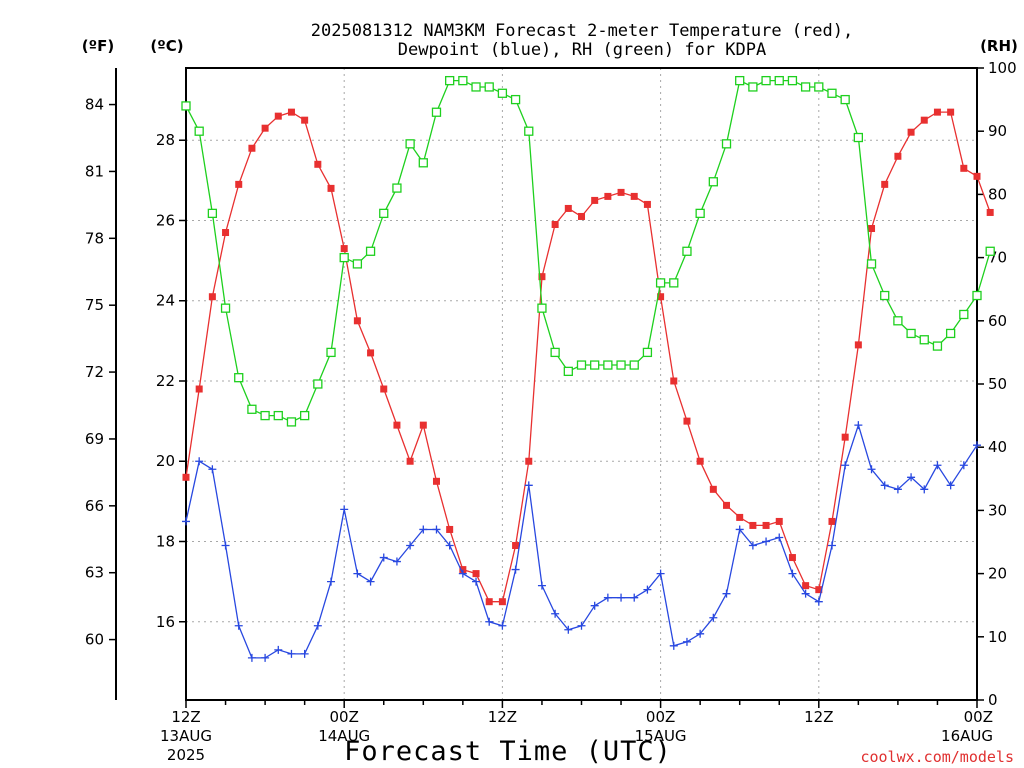  I want to click on credit-link: coolwx.com/models, so click(937, 757).